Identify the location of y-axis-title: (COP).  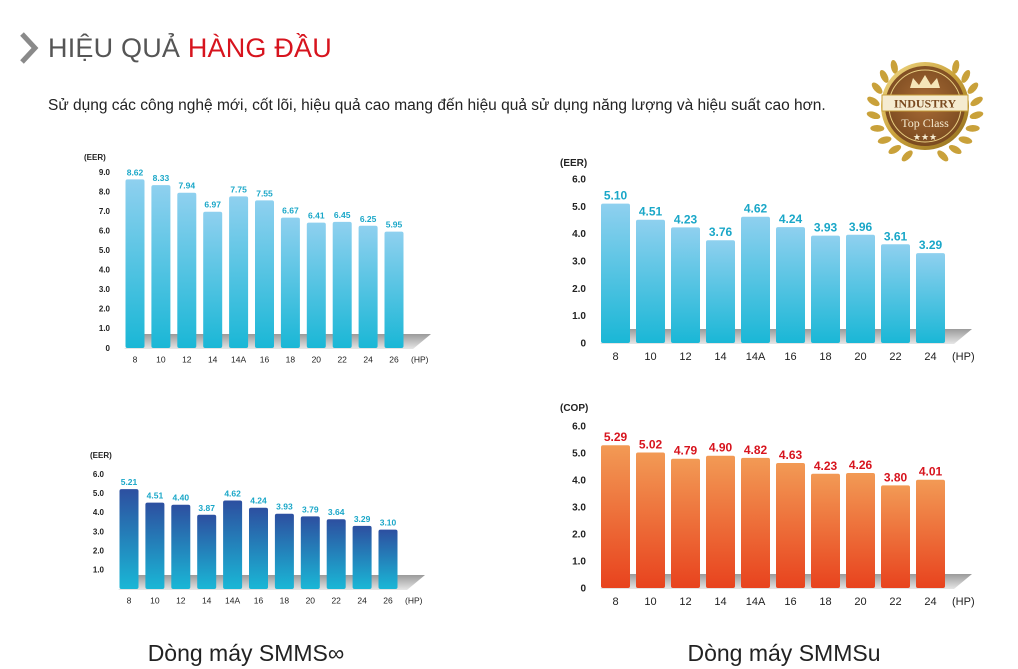
(574, 408).